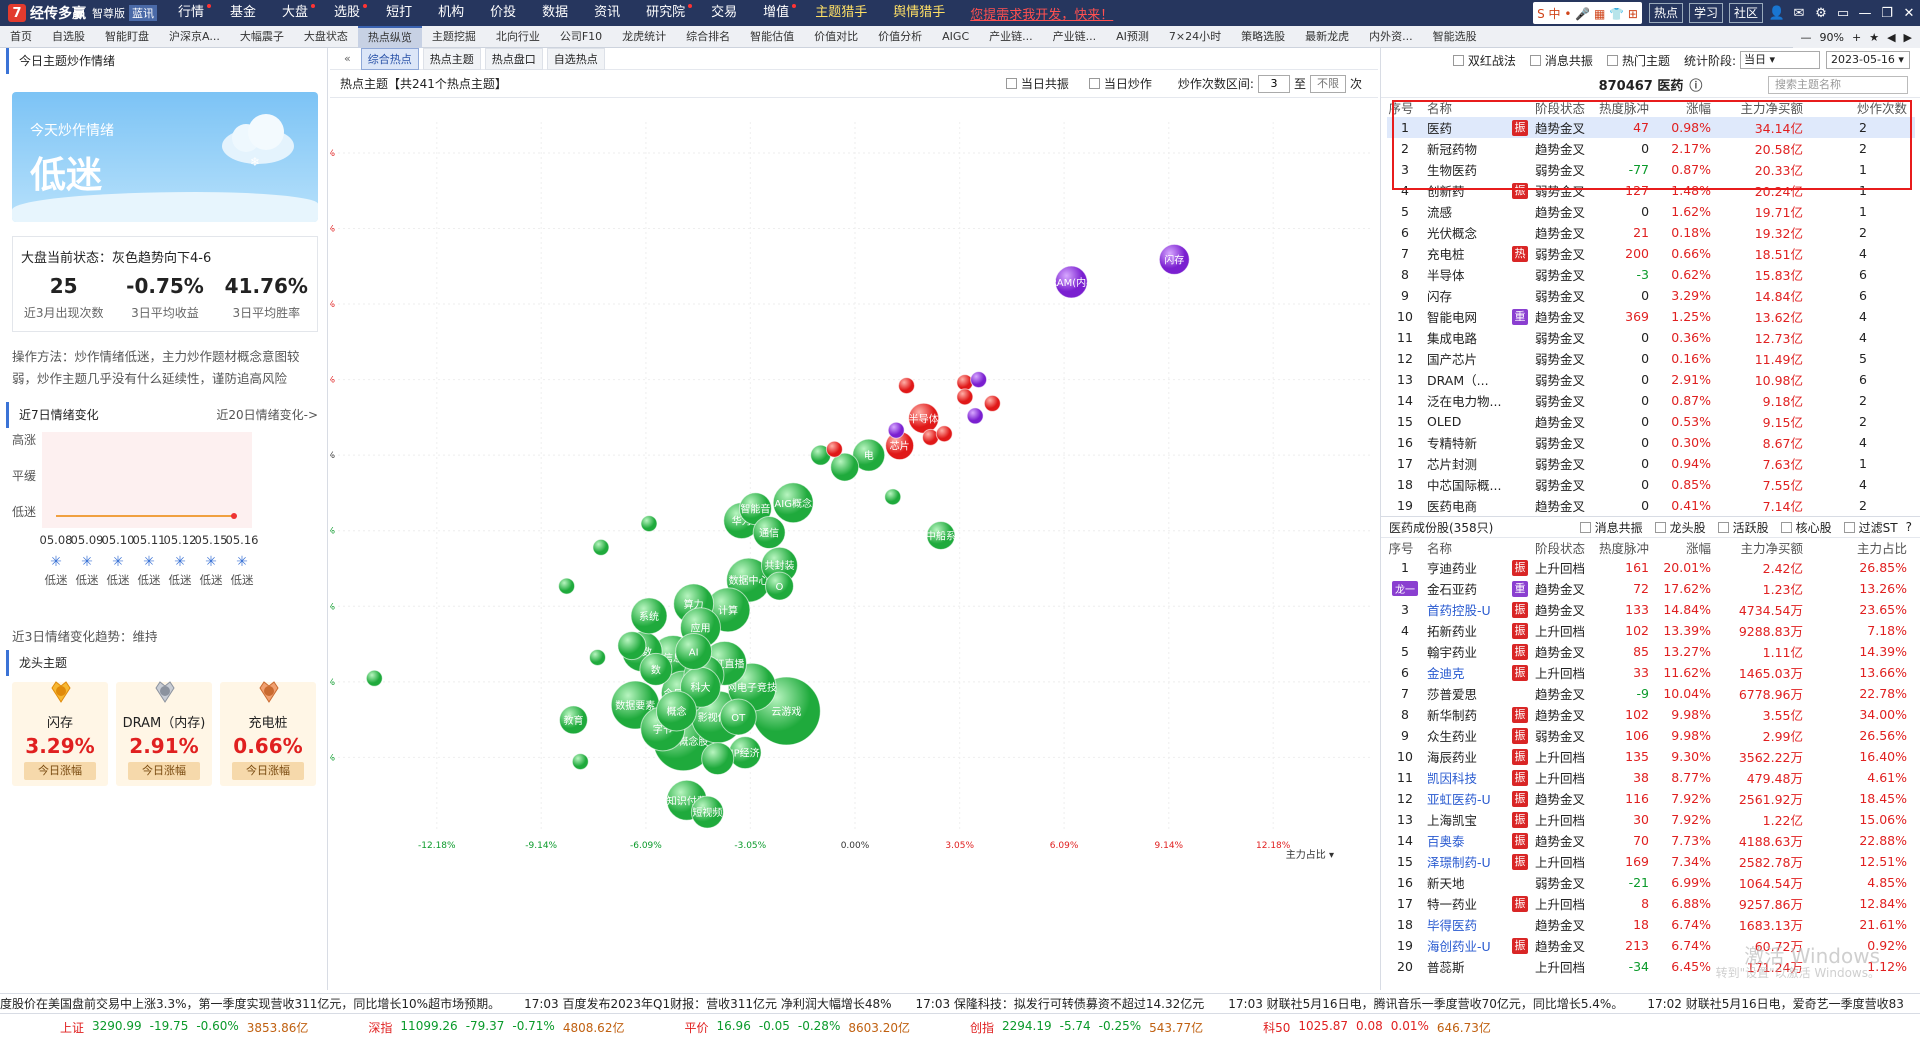 The width and height of the screenshot is (1920, 1040). I want to click on double-red-check: 双红战法, so click(1484, 60).